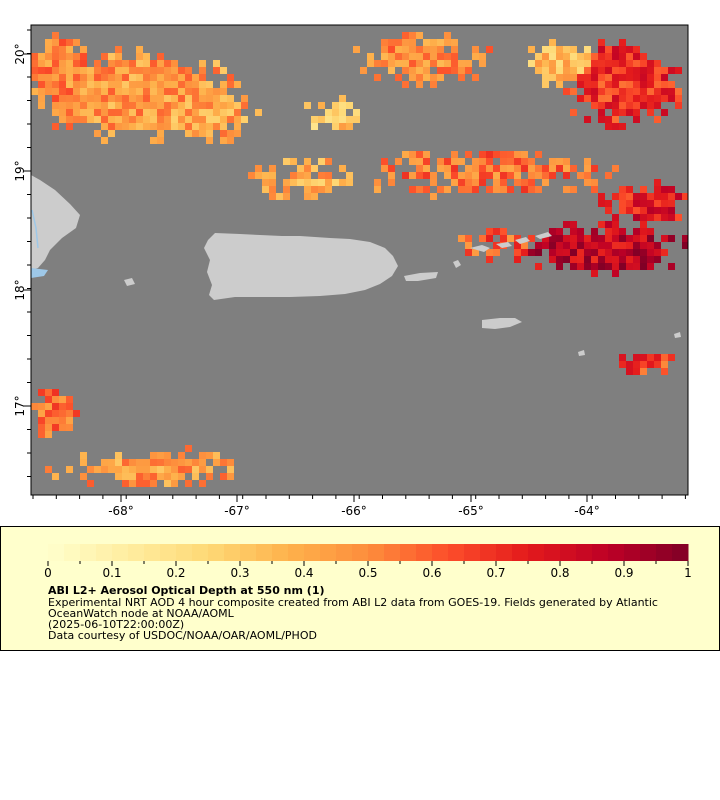 This screenshot has width=720, height=800. Describe the element at coordinates (121, 511) in the screenshot. I see `lon-tick-label: -68°` at that location.